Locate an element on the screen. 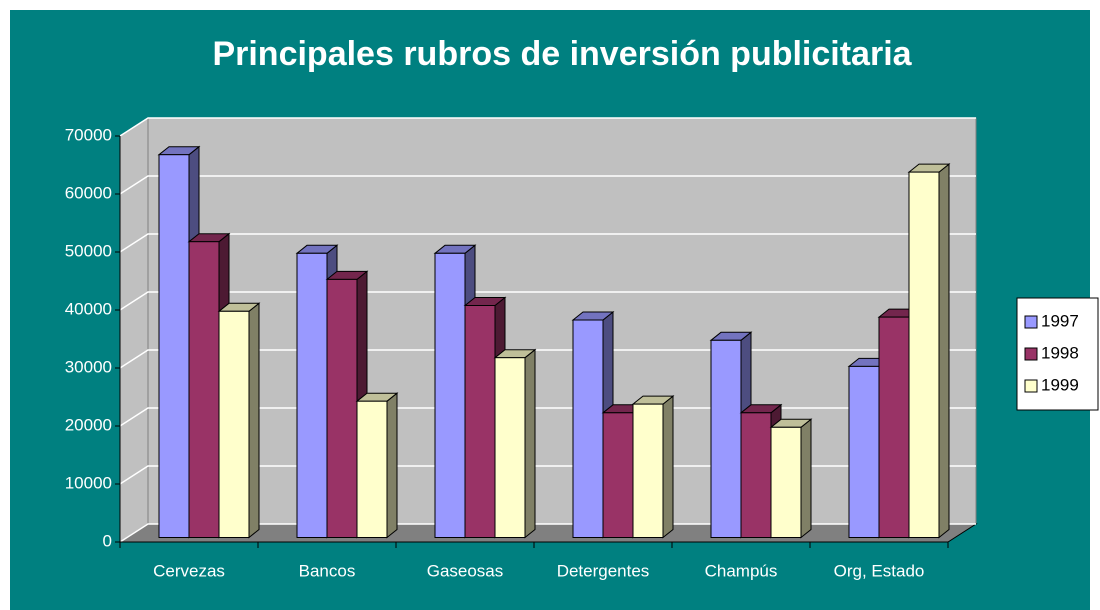  x-tick-label: Gaseosas is located at coordinates (465, 570).